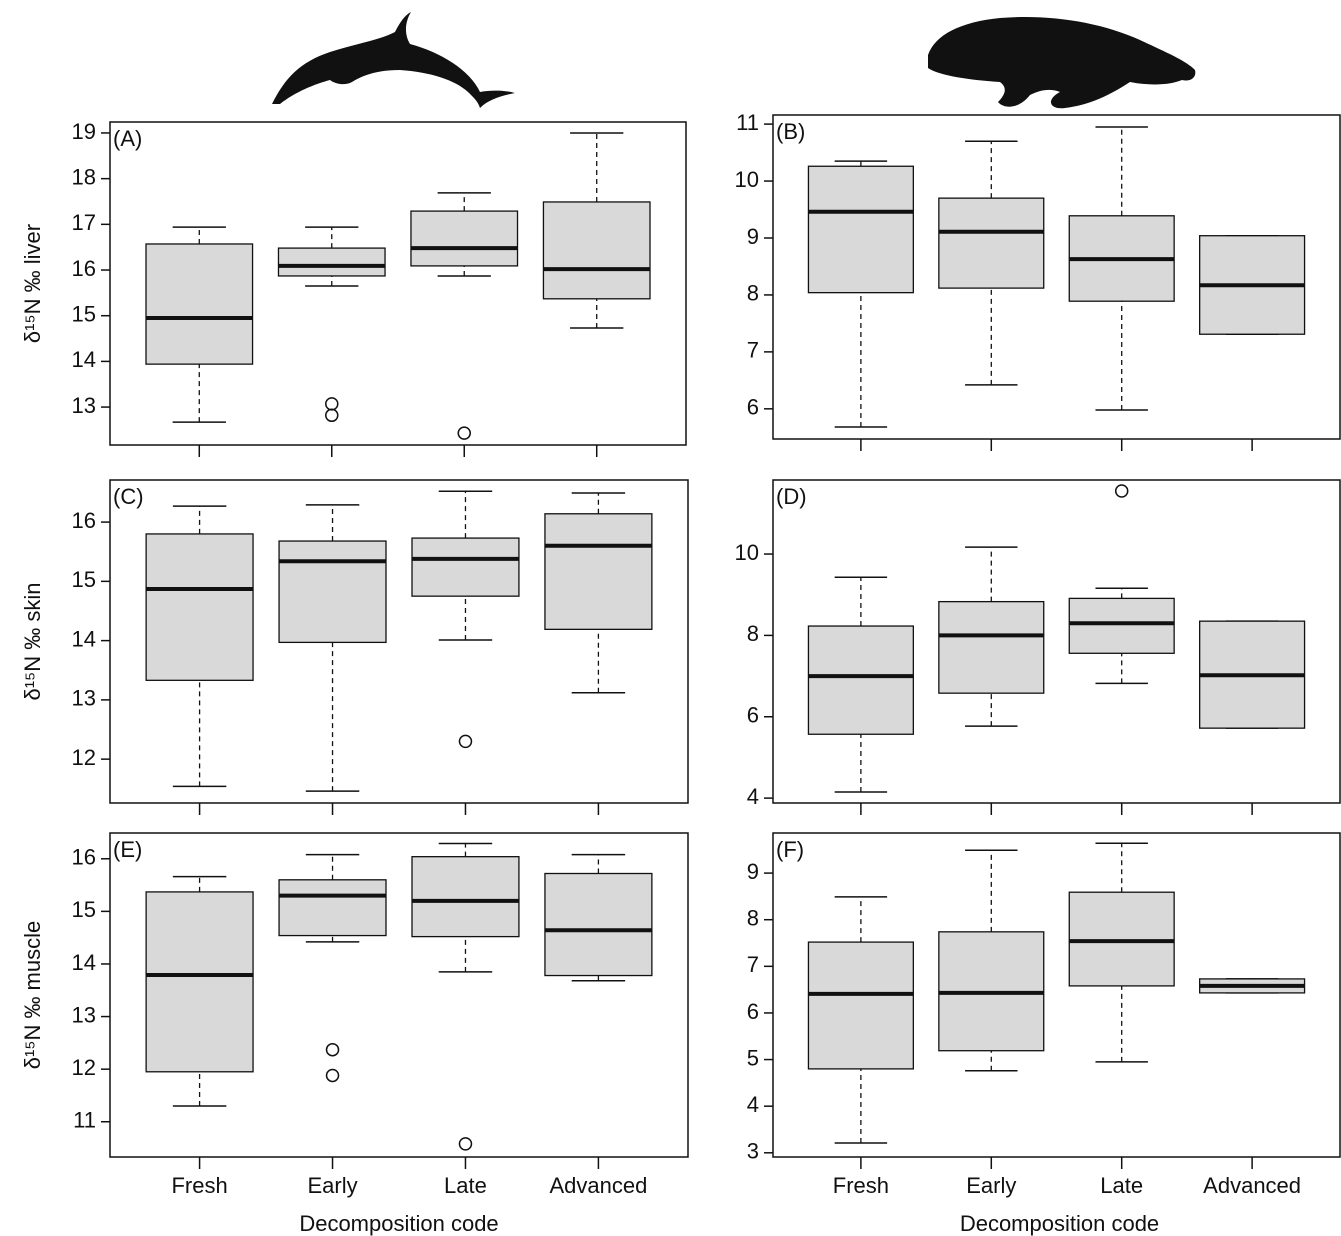  Describe the element at coordinates (790, 849) in the screenshot. I see `panel-label: (F)` at that location.